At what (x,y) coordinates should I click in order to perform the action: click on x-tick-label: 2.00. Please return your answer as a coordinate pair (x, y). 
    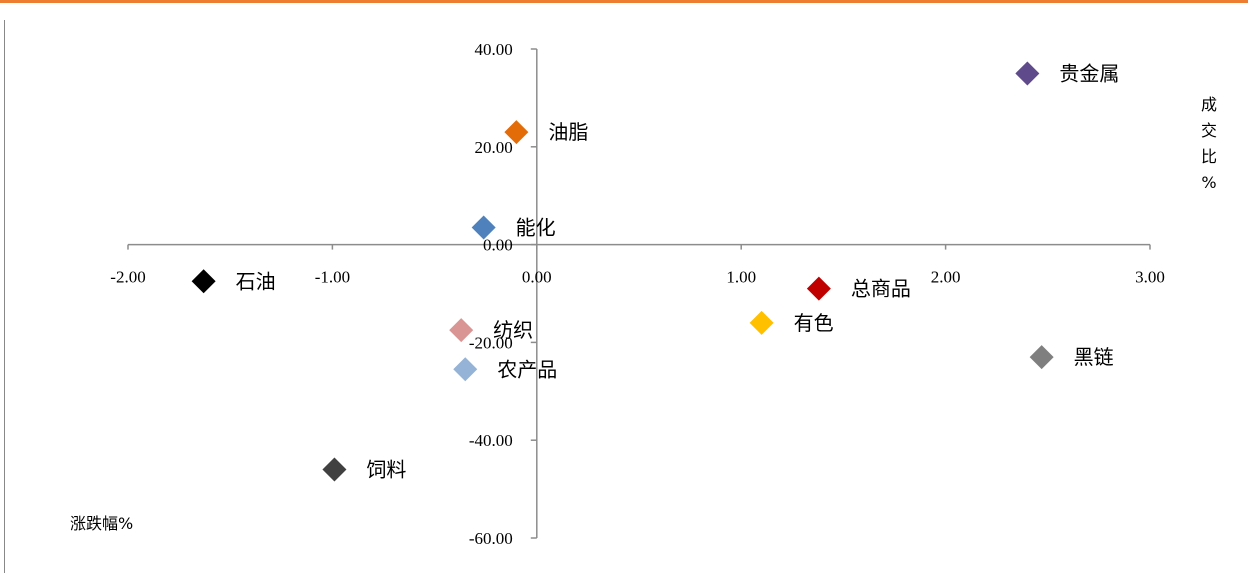
    Looking at the image, I should click on (946, 277).